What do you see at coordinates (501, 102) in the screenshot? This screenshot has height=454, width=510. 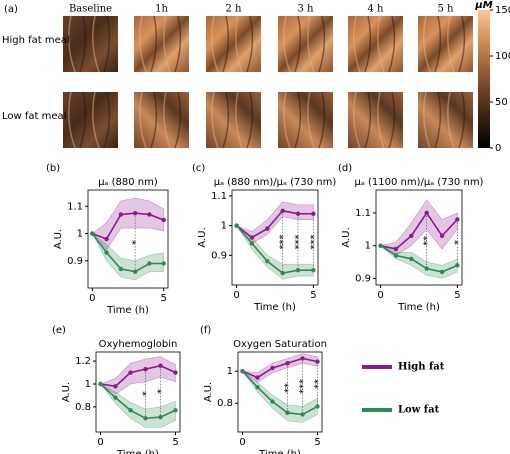 I see `colorbar-tick-label: 50` at bounding box center [501, 102].